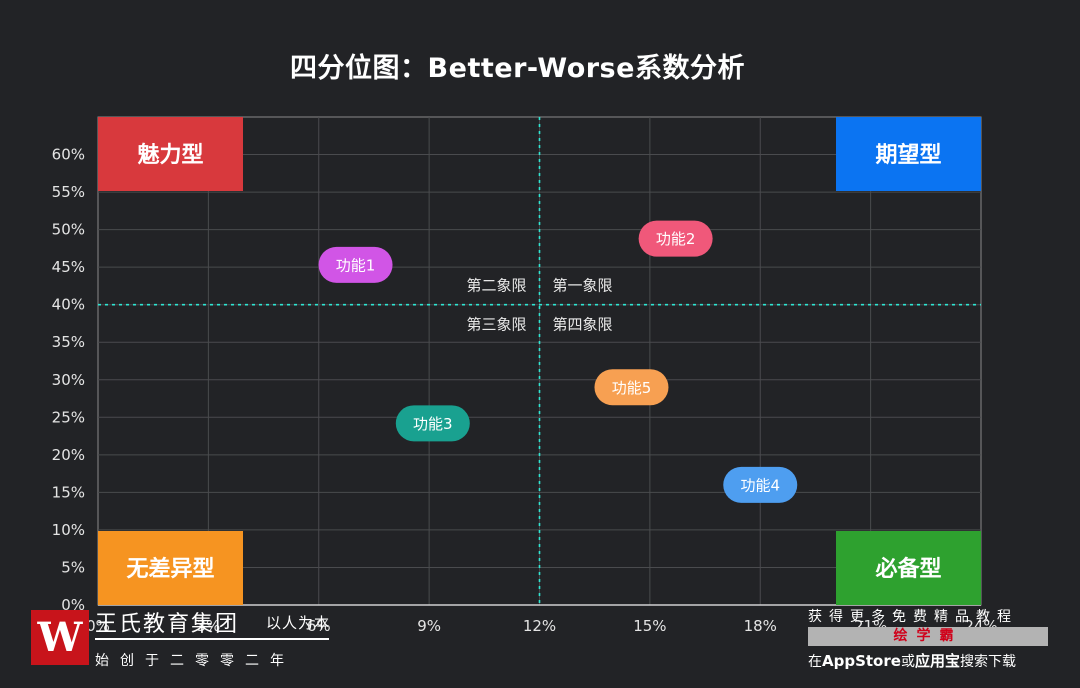 The width and height of the screenshot is (1080, 688). Describe the element at coordinates (167, 624) in the screenshot. I see `brand-name: 王氏教育集团` at that location.